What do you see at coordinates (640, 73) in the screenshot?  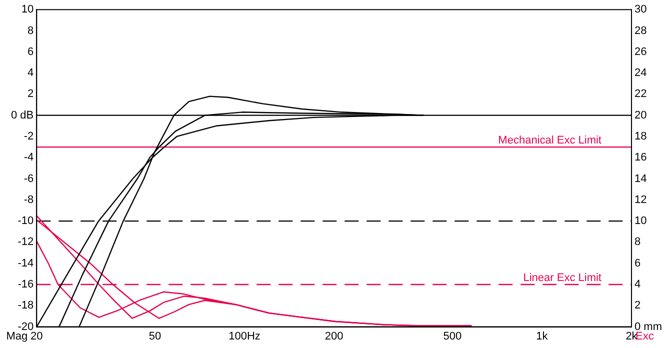 I see `y2-tick-label: 24` at bounding box center [640, 73].